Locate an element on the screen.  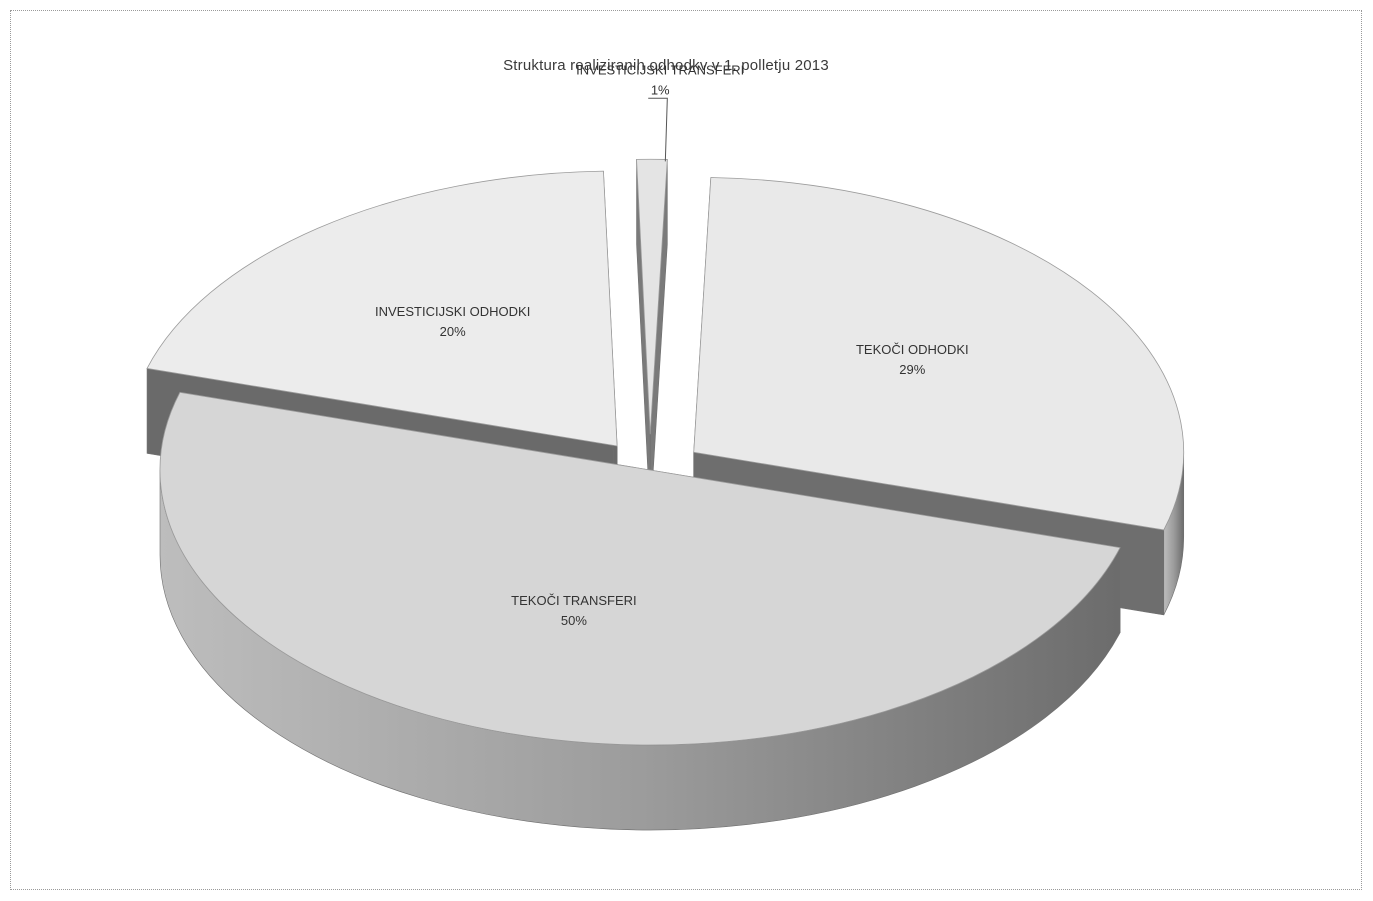
slice-category-label: INVESTICIJSKI TRANSFERI is located at coordinates (660, 69).